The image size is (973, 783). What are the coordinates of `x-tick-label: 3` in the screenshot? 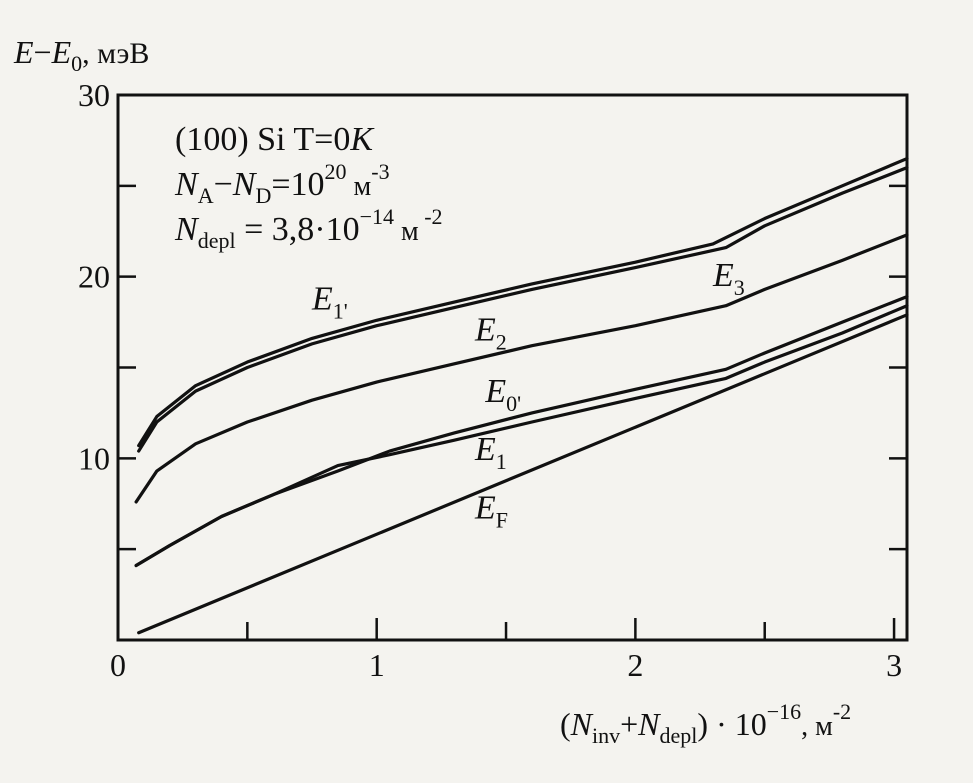 It's located at (894, 665).